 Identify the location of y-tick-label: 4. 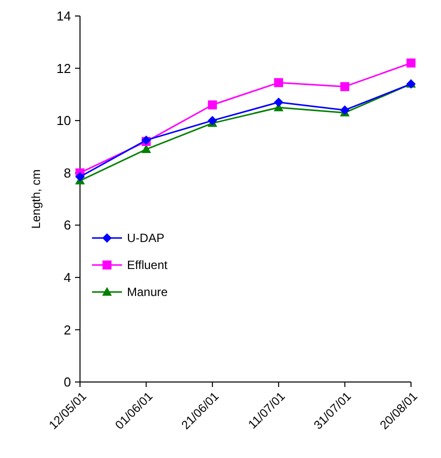
(67, 277).